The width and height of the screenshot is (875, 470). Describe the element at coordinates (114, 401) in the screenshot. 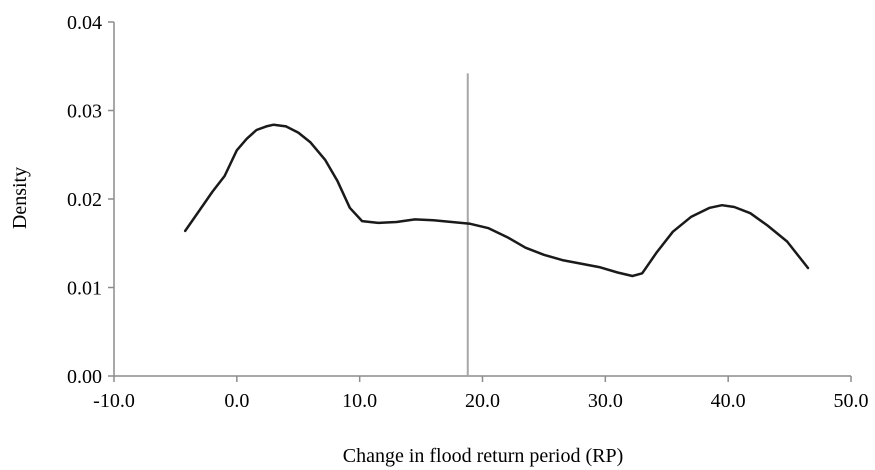

I see `x-tick-label: -10.0` at that location.